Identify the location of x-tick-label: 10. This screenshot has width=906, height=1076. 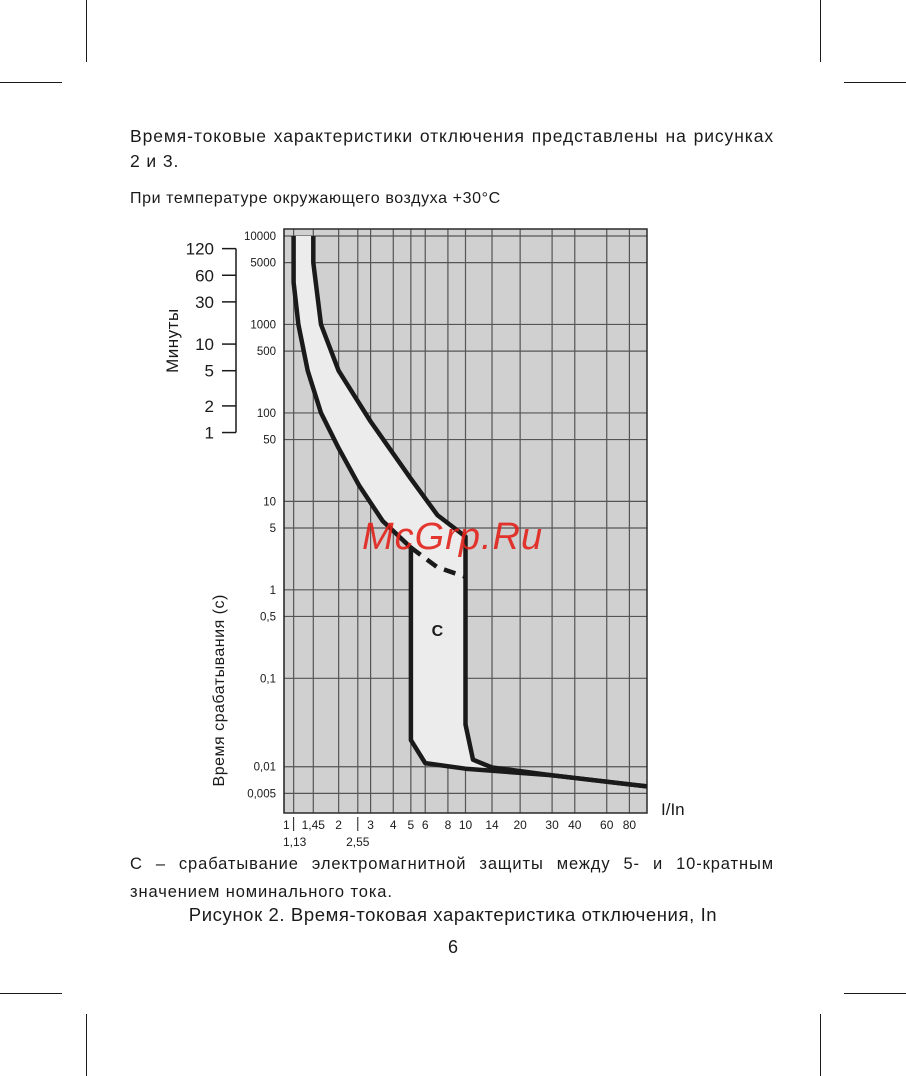
(466, 825).